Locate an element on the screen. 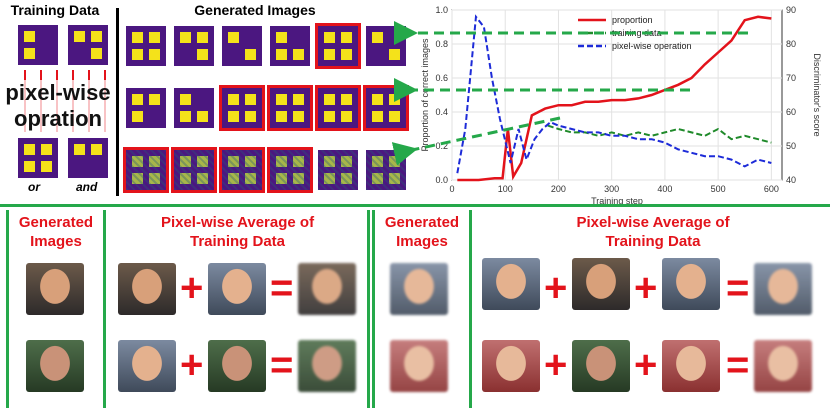 The width and height of the screenshot is (830, 408). right-train-face-2a is located at coordinates (511, 366).